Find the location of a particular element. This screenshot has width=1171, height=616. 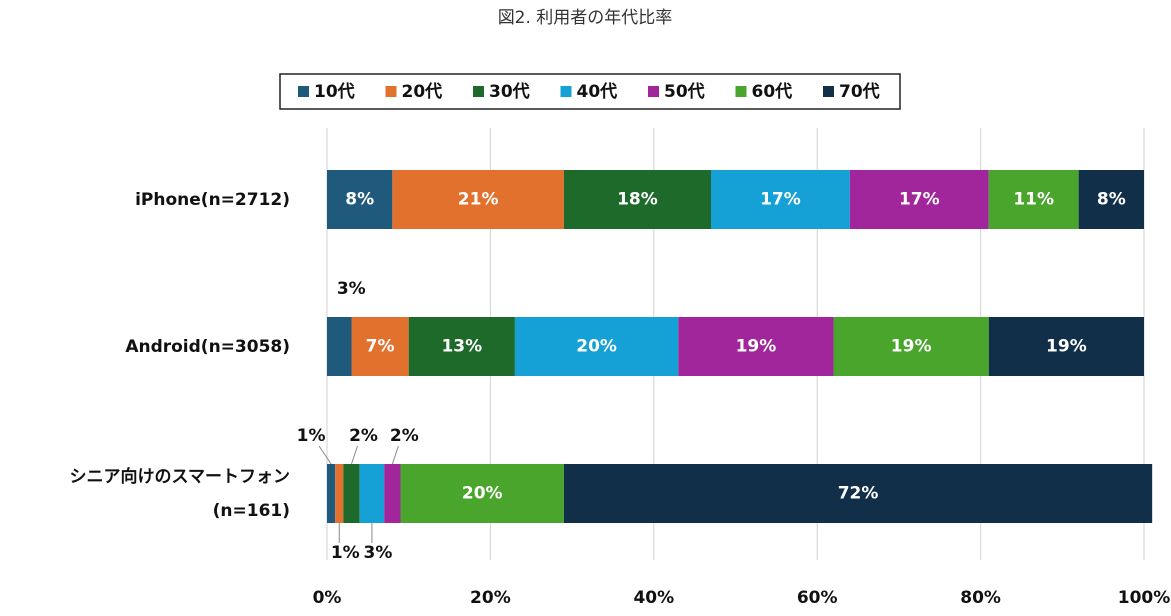

x-tick-label: 40% is located at coordinates (653, 598).